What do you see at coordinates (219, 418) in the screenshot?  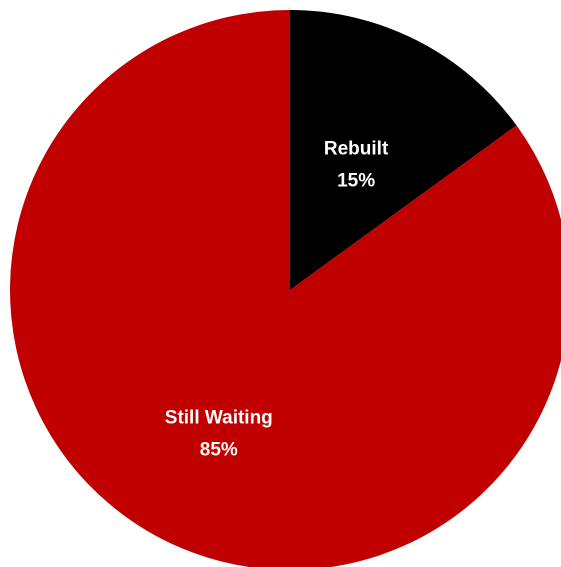 I see `slice-label-still-waiting: Still Waiting` at bounding box center [219, 418].